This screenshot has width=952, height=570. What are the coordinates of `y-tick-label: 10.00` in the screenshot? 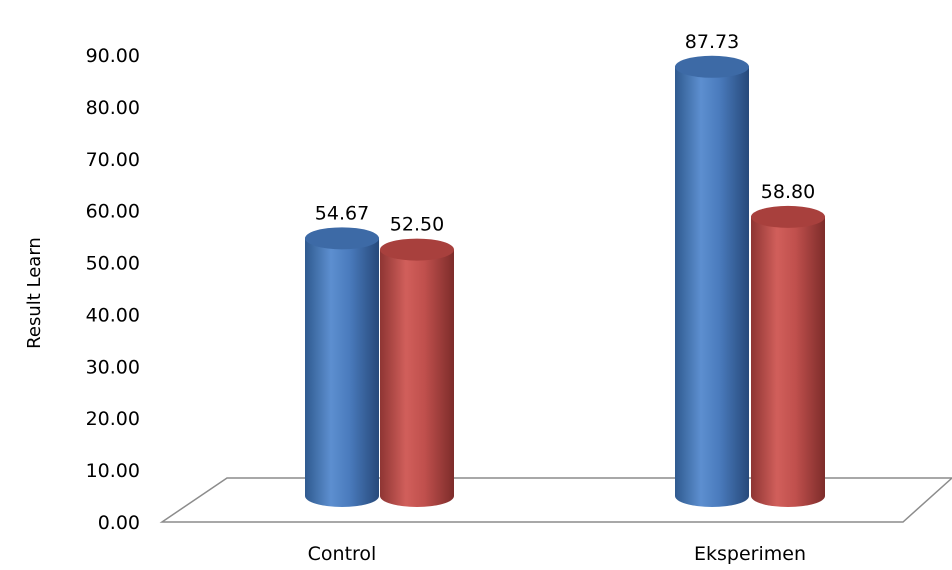 It's located at (113, 471).